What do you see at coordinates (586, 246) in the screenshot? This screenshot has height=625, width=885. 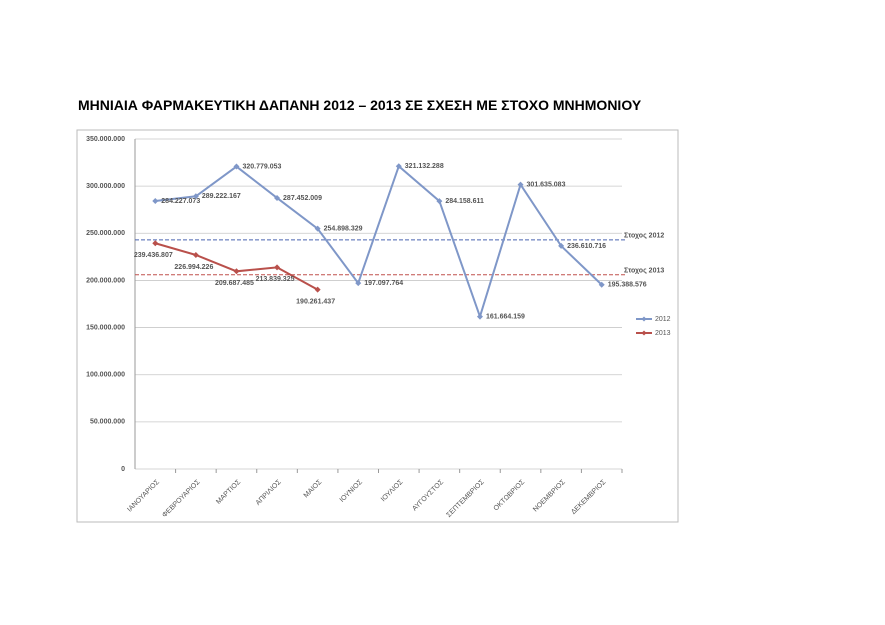 I see `data-label: 236.610.716` at bounding box center [586, 246].